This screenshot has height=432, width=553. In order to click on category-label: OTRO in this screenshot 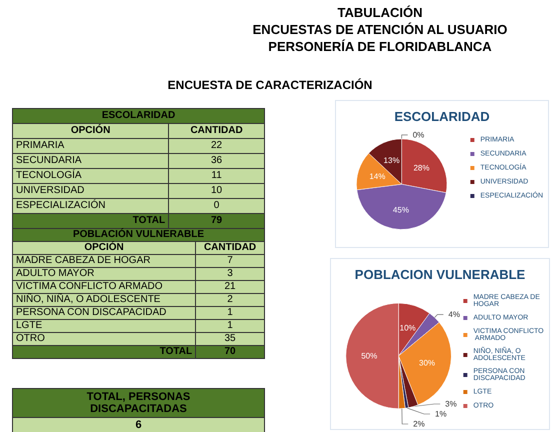, I will do `click(104, 339)`.